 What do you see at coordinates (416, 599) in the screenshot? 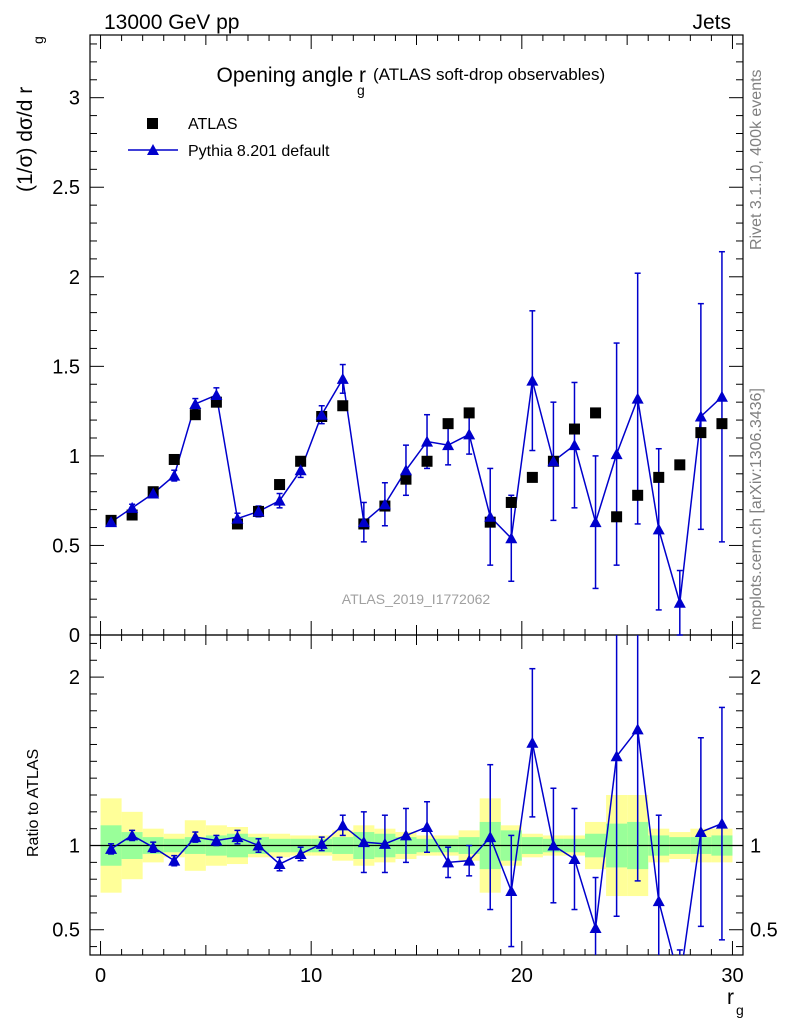
I see `analysis-id: ATLAS_2019_I1772062` at bounding box center [416, 599].